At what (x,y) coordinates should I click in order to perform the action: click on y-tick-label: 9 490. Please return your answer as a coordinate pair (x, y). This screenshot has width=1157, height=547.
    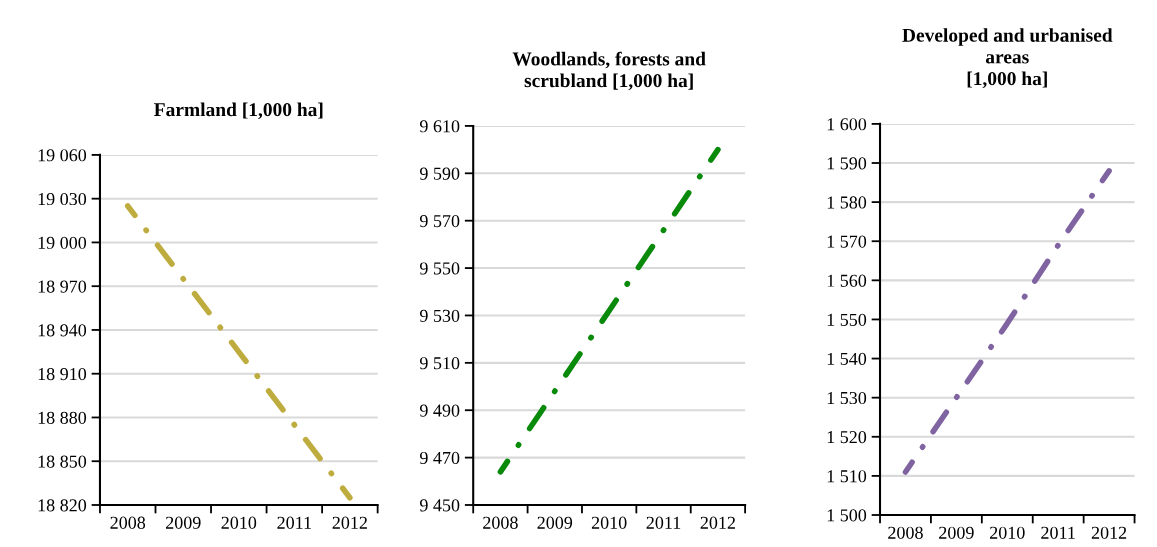
    Looking at the image, I should click on (439, 410).